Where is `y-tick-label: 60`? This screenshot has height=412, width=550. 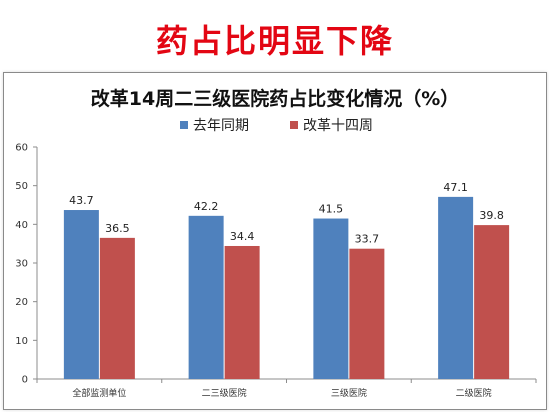 y-tick-label: 60 is located at coordinates (21, 148).